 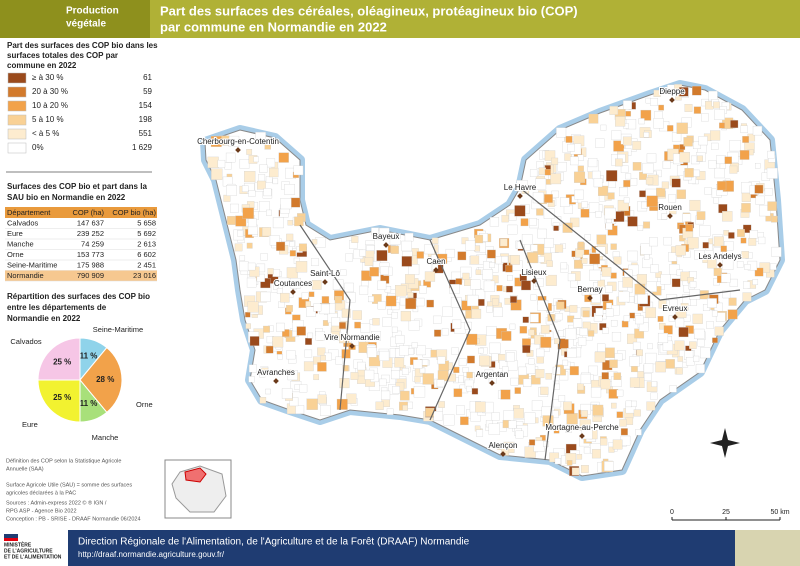 I want to click on inset-normandy, so click(x=195, y=475).